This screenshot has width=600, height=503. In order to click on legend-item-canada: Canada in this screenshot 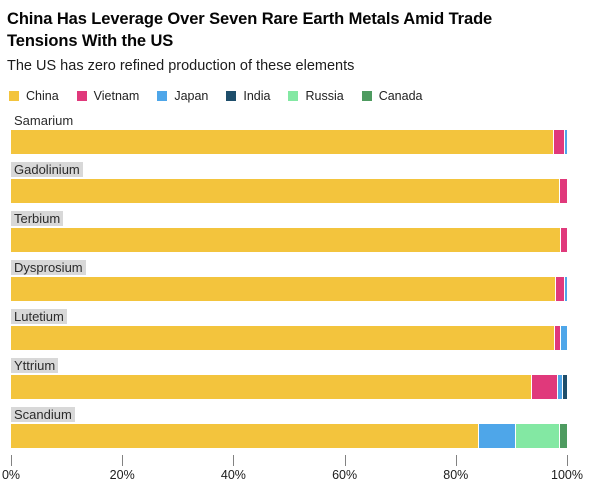, I will do `click(392, 95)`.